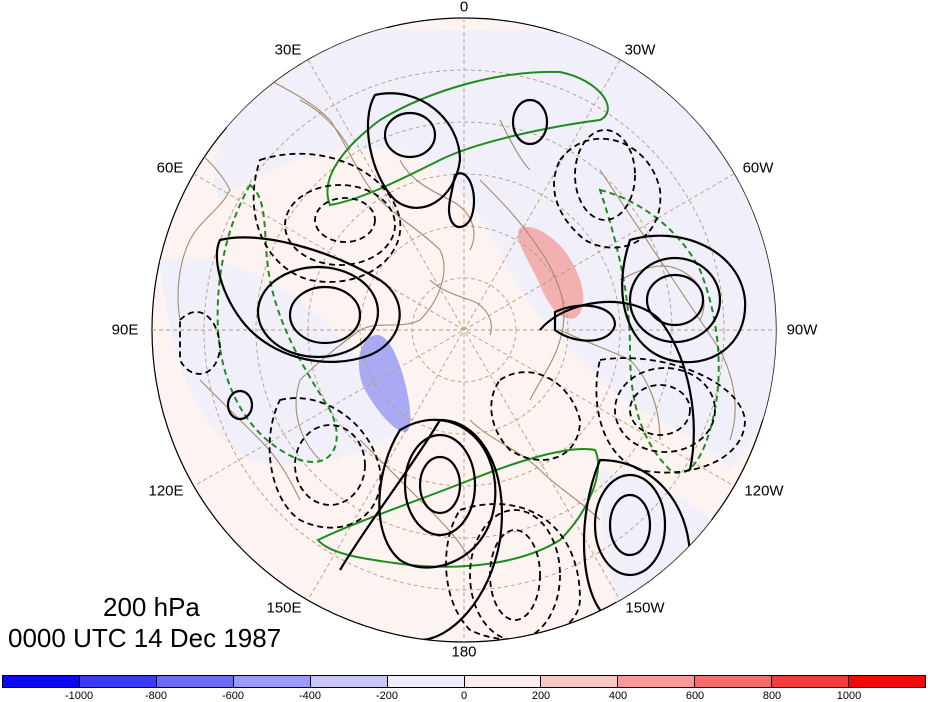 This screenshot has width=928, height=702. What do you see at coordinates (464, 8) in the screenshot?
I see `longitude-label-0: 0` at bounding box center [464, 8].